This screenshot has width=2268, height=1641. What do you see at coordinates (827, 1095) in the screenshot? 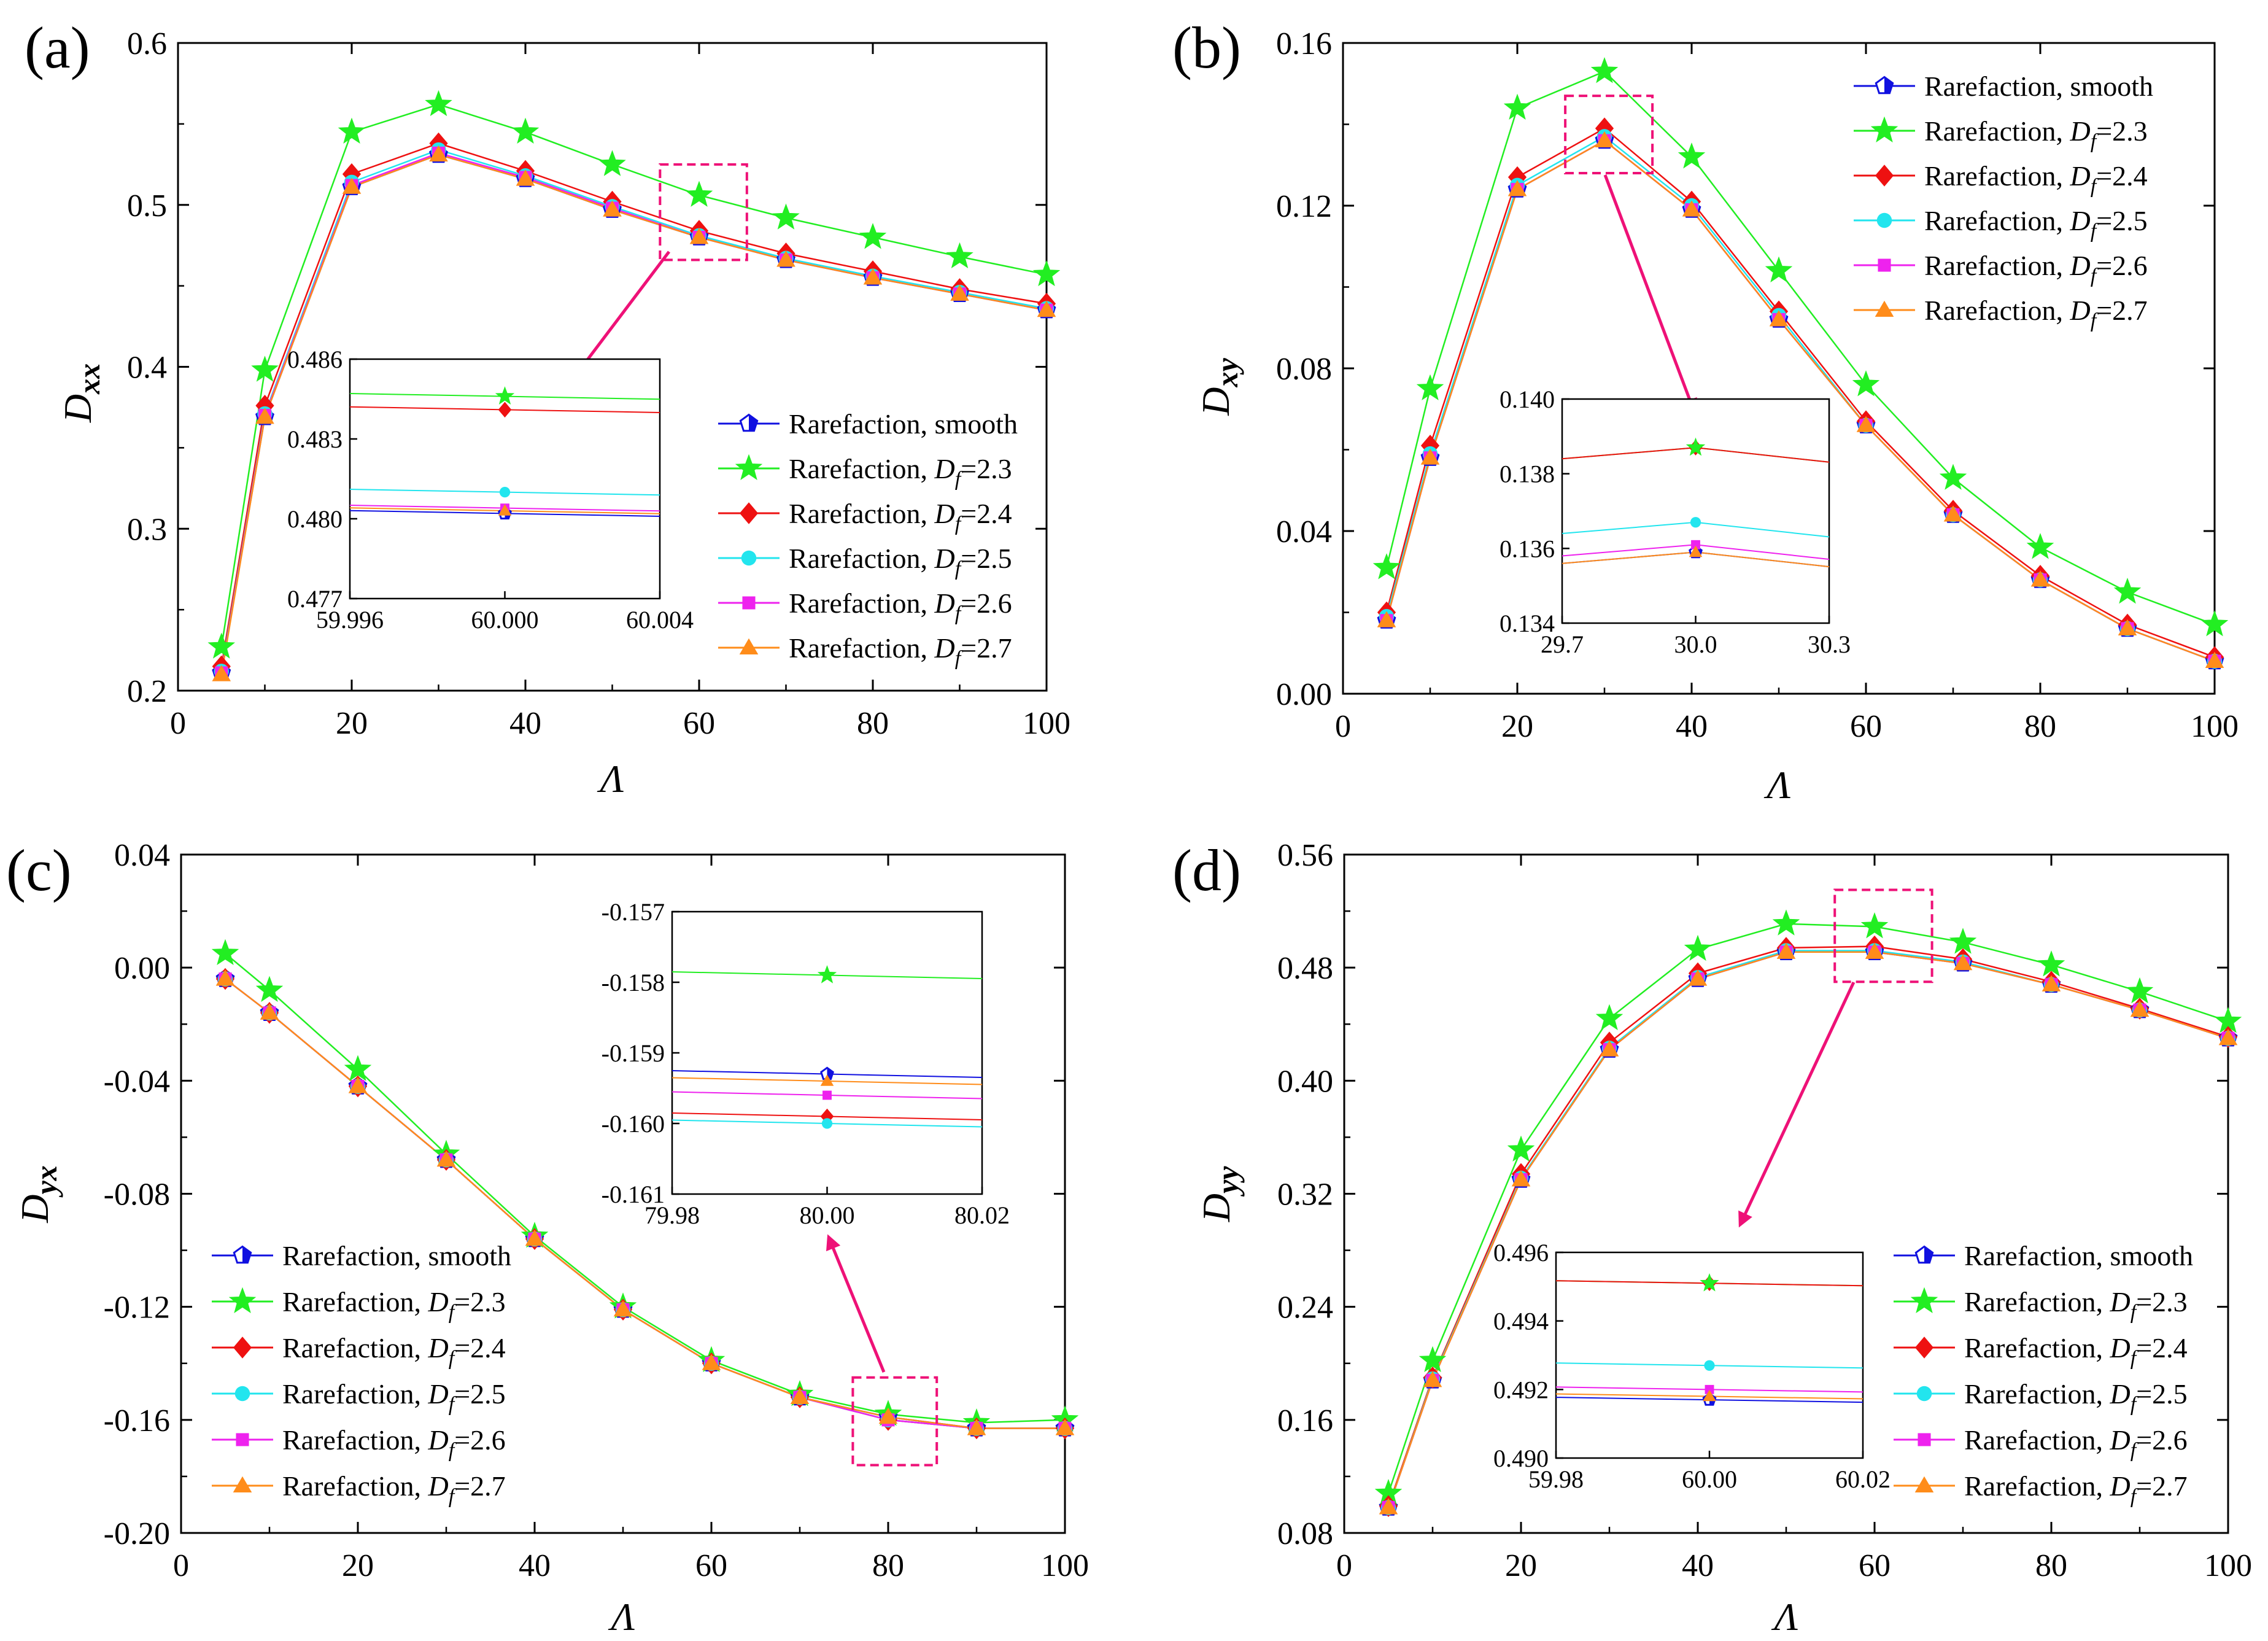
I see `inset-data-point-d26` at bounding box center [827, 1095].